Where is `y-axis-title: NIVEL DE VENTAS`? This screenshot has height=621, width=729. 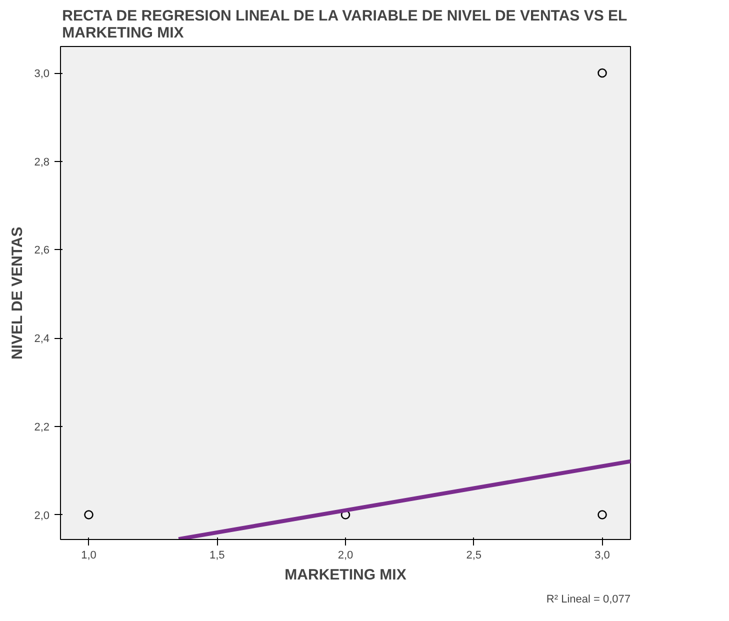 y-axis-title: NIVEL DE VENTAS is located at coordinates (17, 293).